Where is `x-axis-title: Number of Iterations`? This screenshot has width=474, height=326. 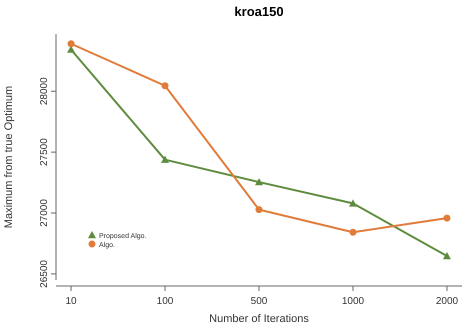 x-axis-title: Number of Iterations is located at coordinates (259, 319).